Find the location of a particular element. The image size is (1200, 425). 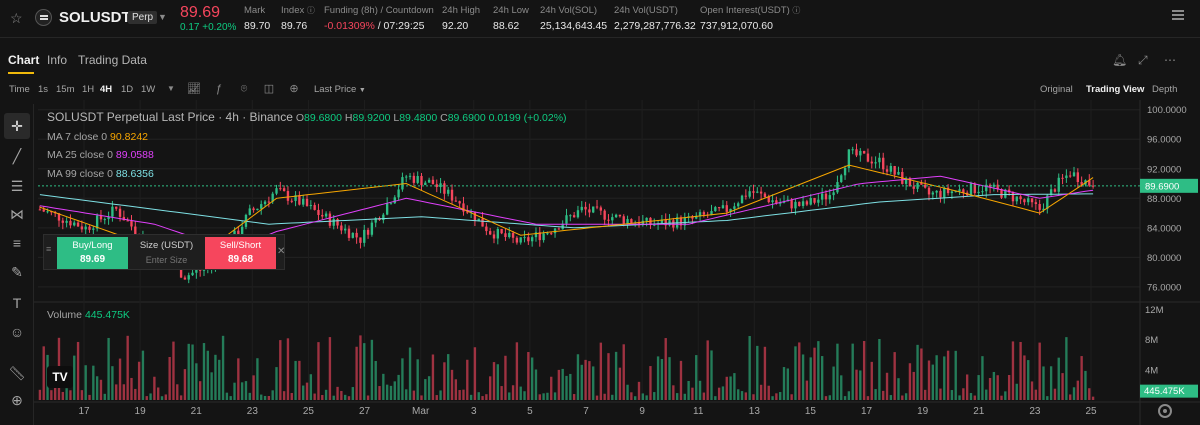

price-type-select: Last Price ▼ is located at coordinates (340, 89).